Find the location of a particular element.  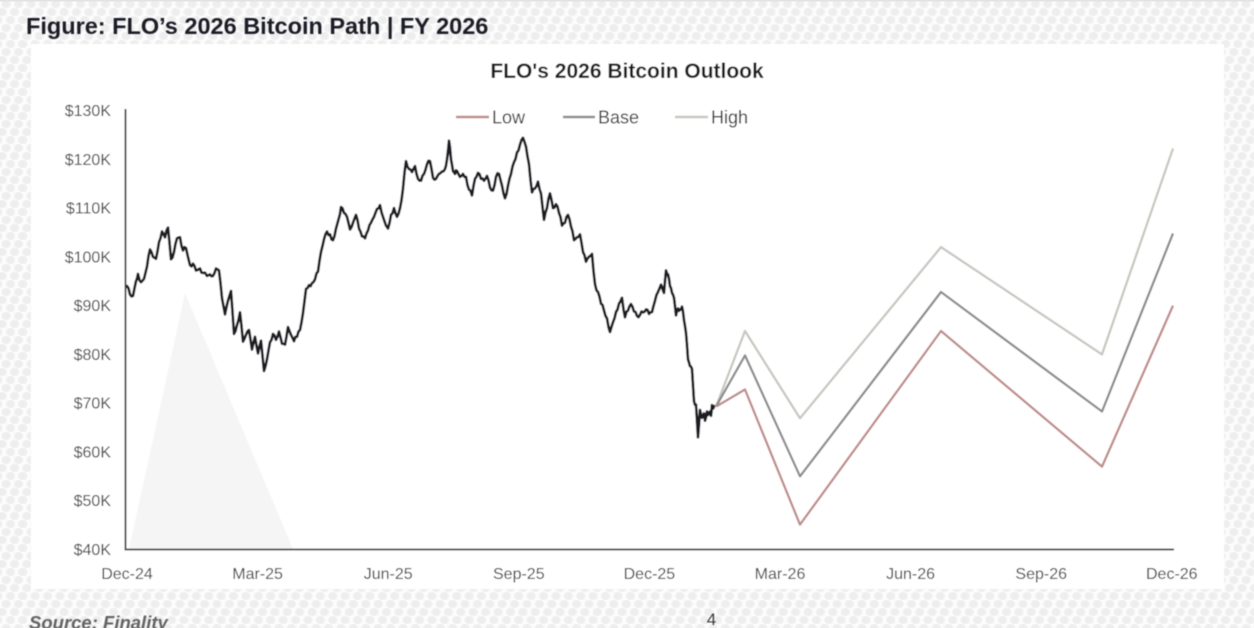

svg-text: Mar-26 is located at coordinates (780, 574).